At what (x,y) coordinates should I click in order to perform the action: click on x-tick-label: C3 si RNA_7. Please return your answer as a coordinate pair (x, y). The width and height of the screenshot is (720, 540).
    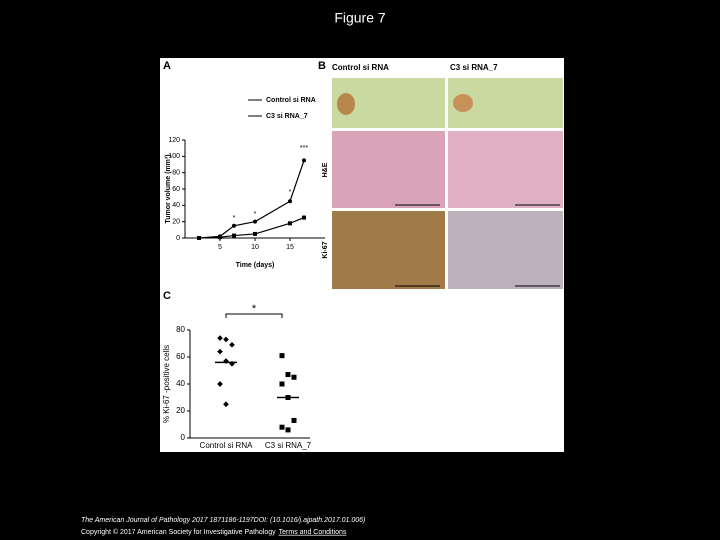
    Looking at the image, I should click on (288, 445).